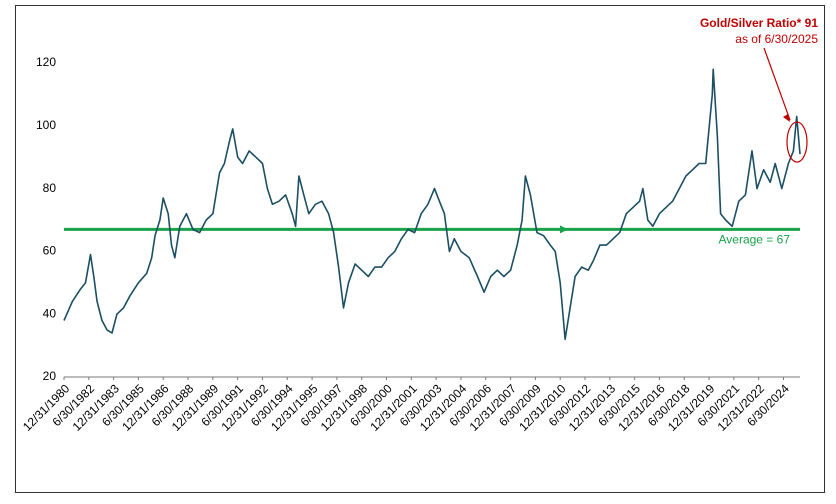  I want to click on callout-arrow, so click(777, 84).